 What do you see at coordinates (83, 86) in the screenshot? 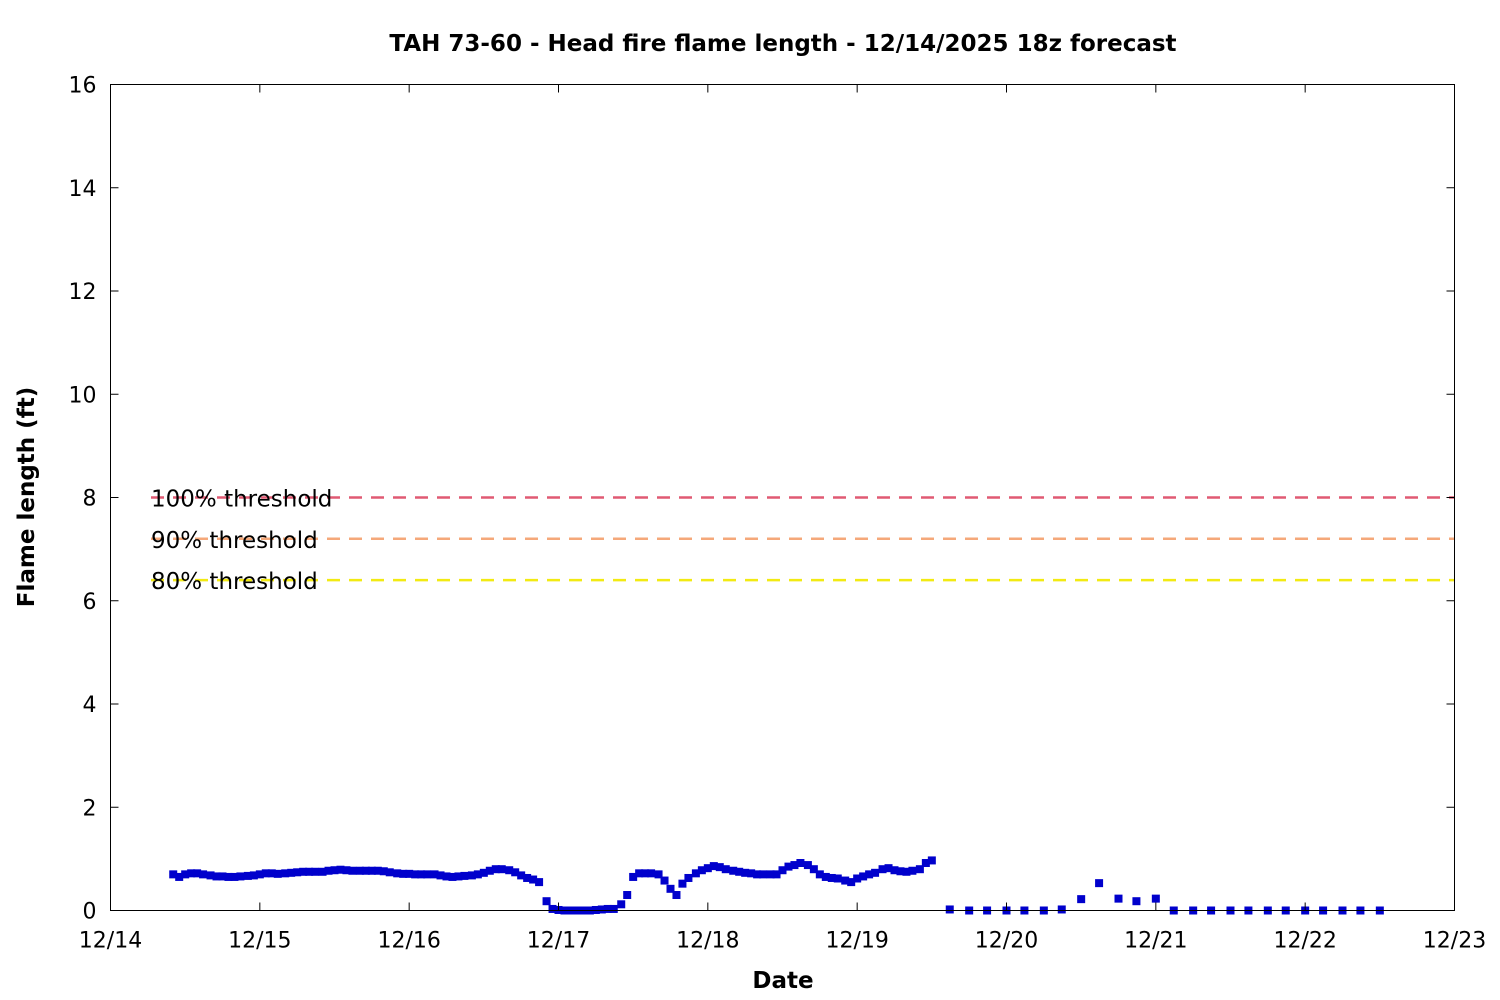
I see `y-tick-label: 16` at bounding box center [83, 86].